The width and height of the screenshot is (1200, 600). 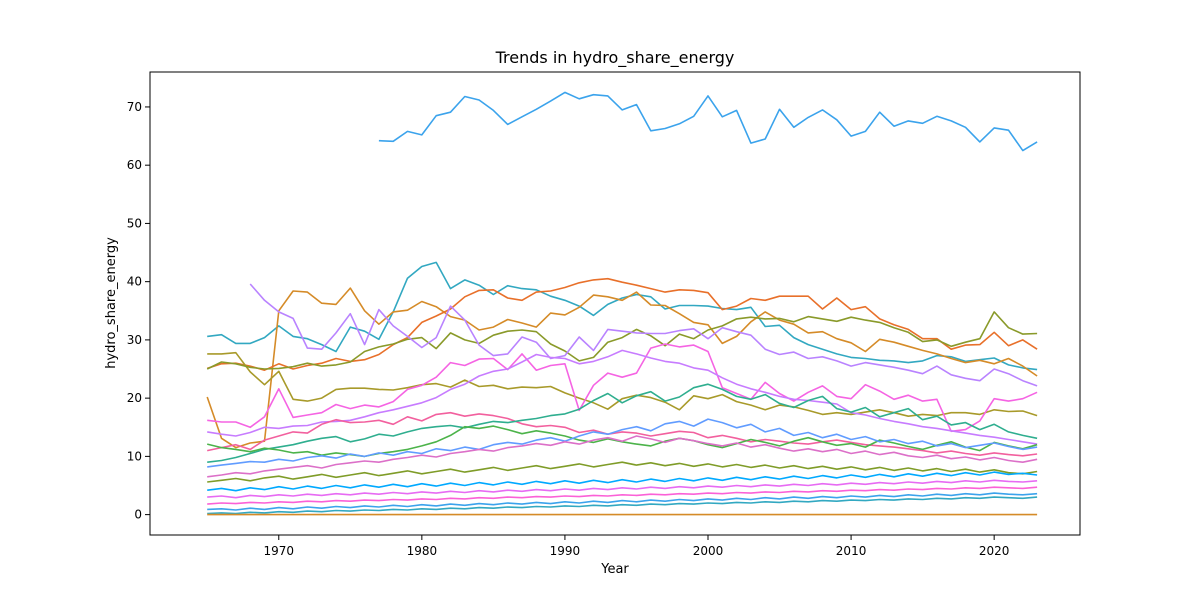 I want to click on y-tick-label: 0, so click(x=138, y=515).